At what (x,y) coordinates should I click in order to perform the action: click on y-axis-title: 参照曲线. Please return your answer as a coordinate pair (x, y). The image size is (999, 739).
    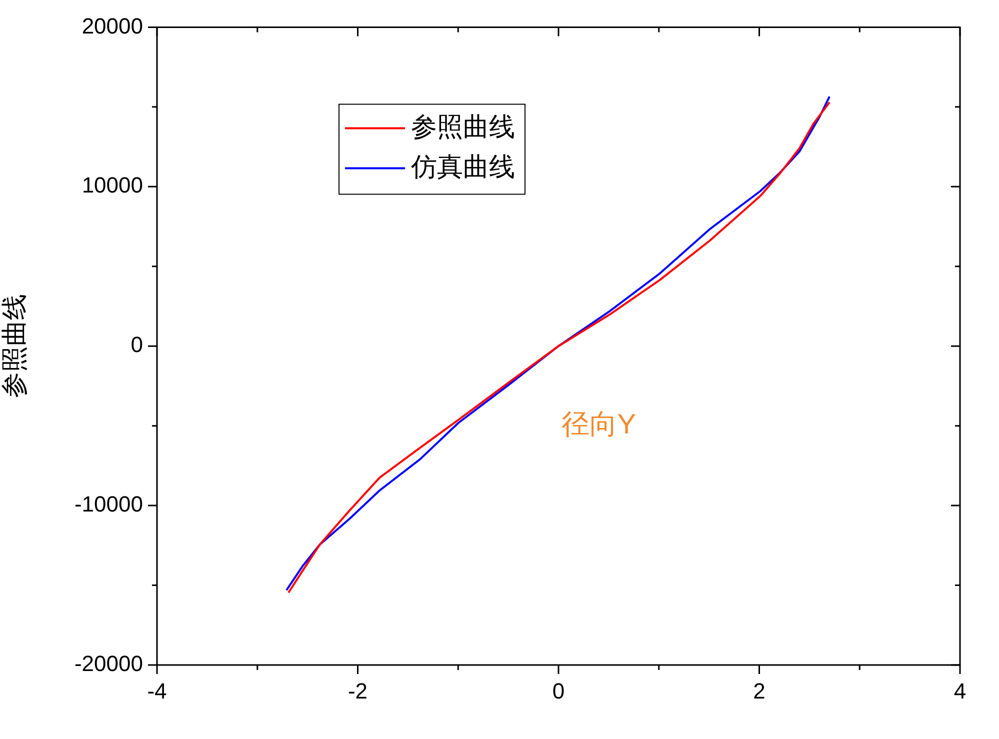
    Looking at the image, I should click on (14, 346).